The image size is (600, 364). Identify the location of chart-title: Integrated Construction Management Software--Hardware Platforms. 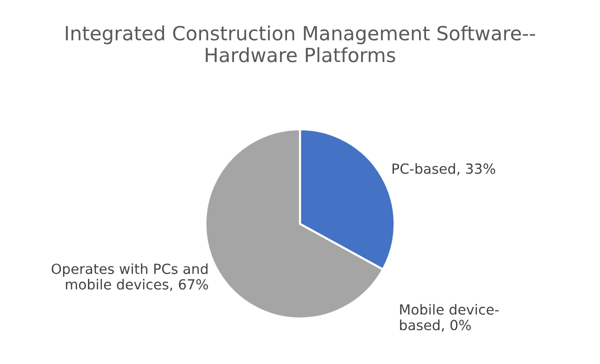
(301, 43).